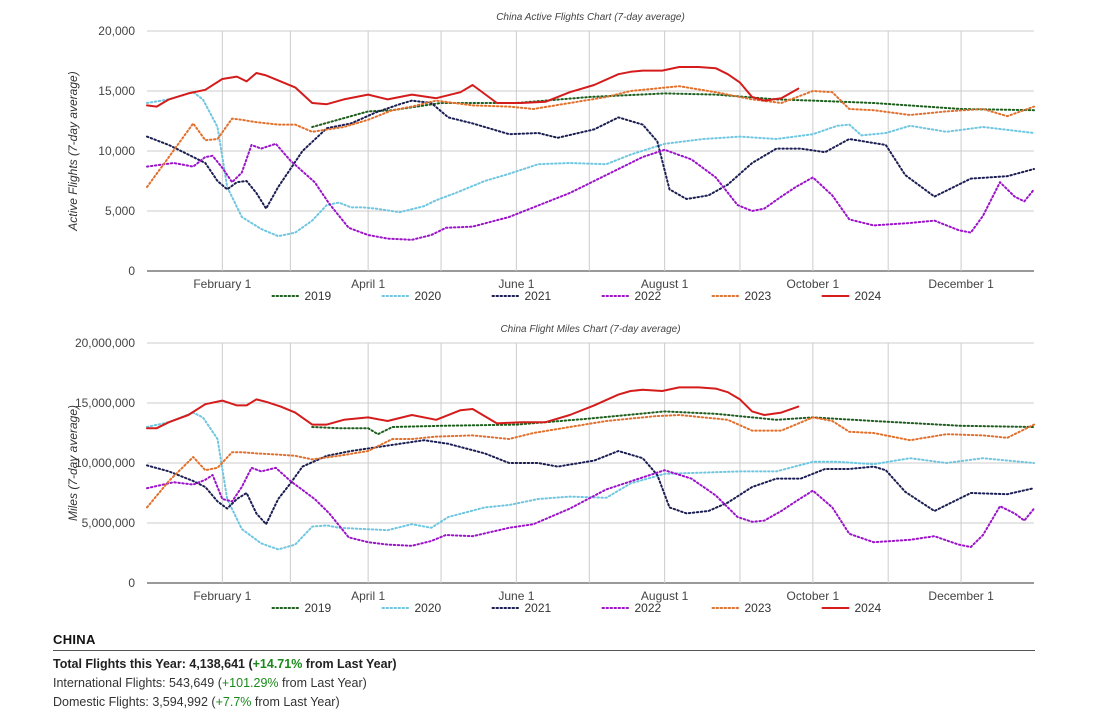 Image resolution: width=1099 pixels, height=723 pixels. Describe the element at coordinates (111, 683) in the screenshot. I see `international-flights-label: International Flights:` at that location.